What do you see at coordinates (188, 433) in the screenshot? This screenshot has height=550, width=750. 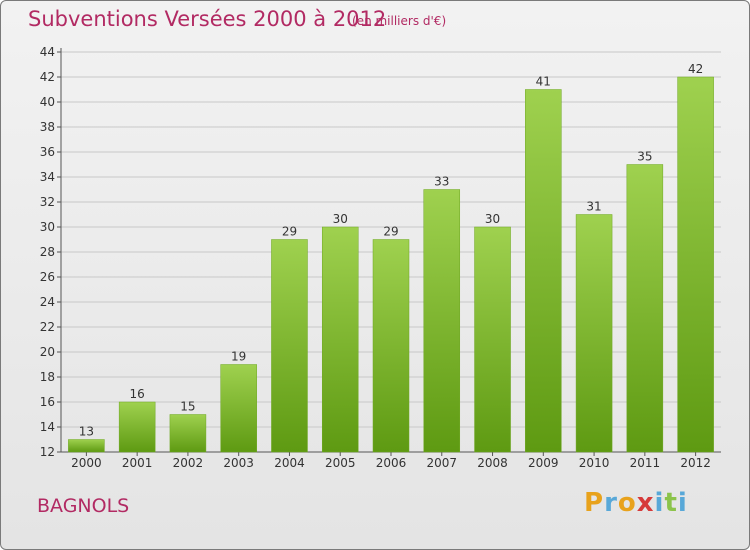 I see `bar-2002` at bounding box center [188, 433].